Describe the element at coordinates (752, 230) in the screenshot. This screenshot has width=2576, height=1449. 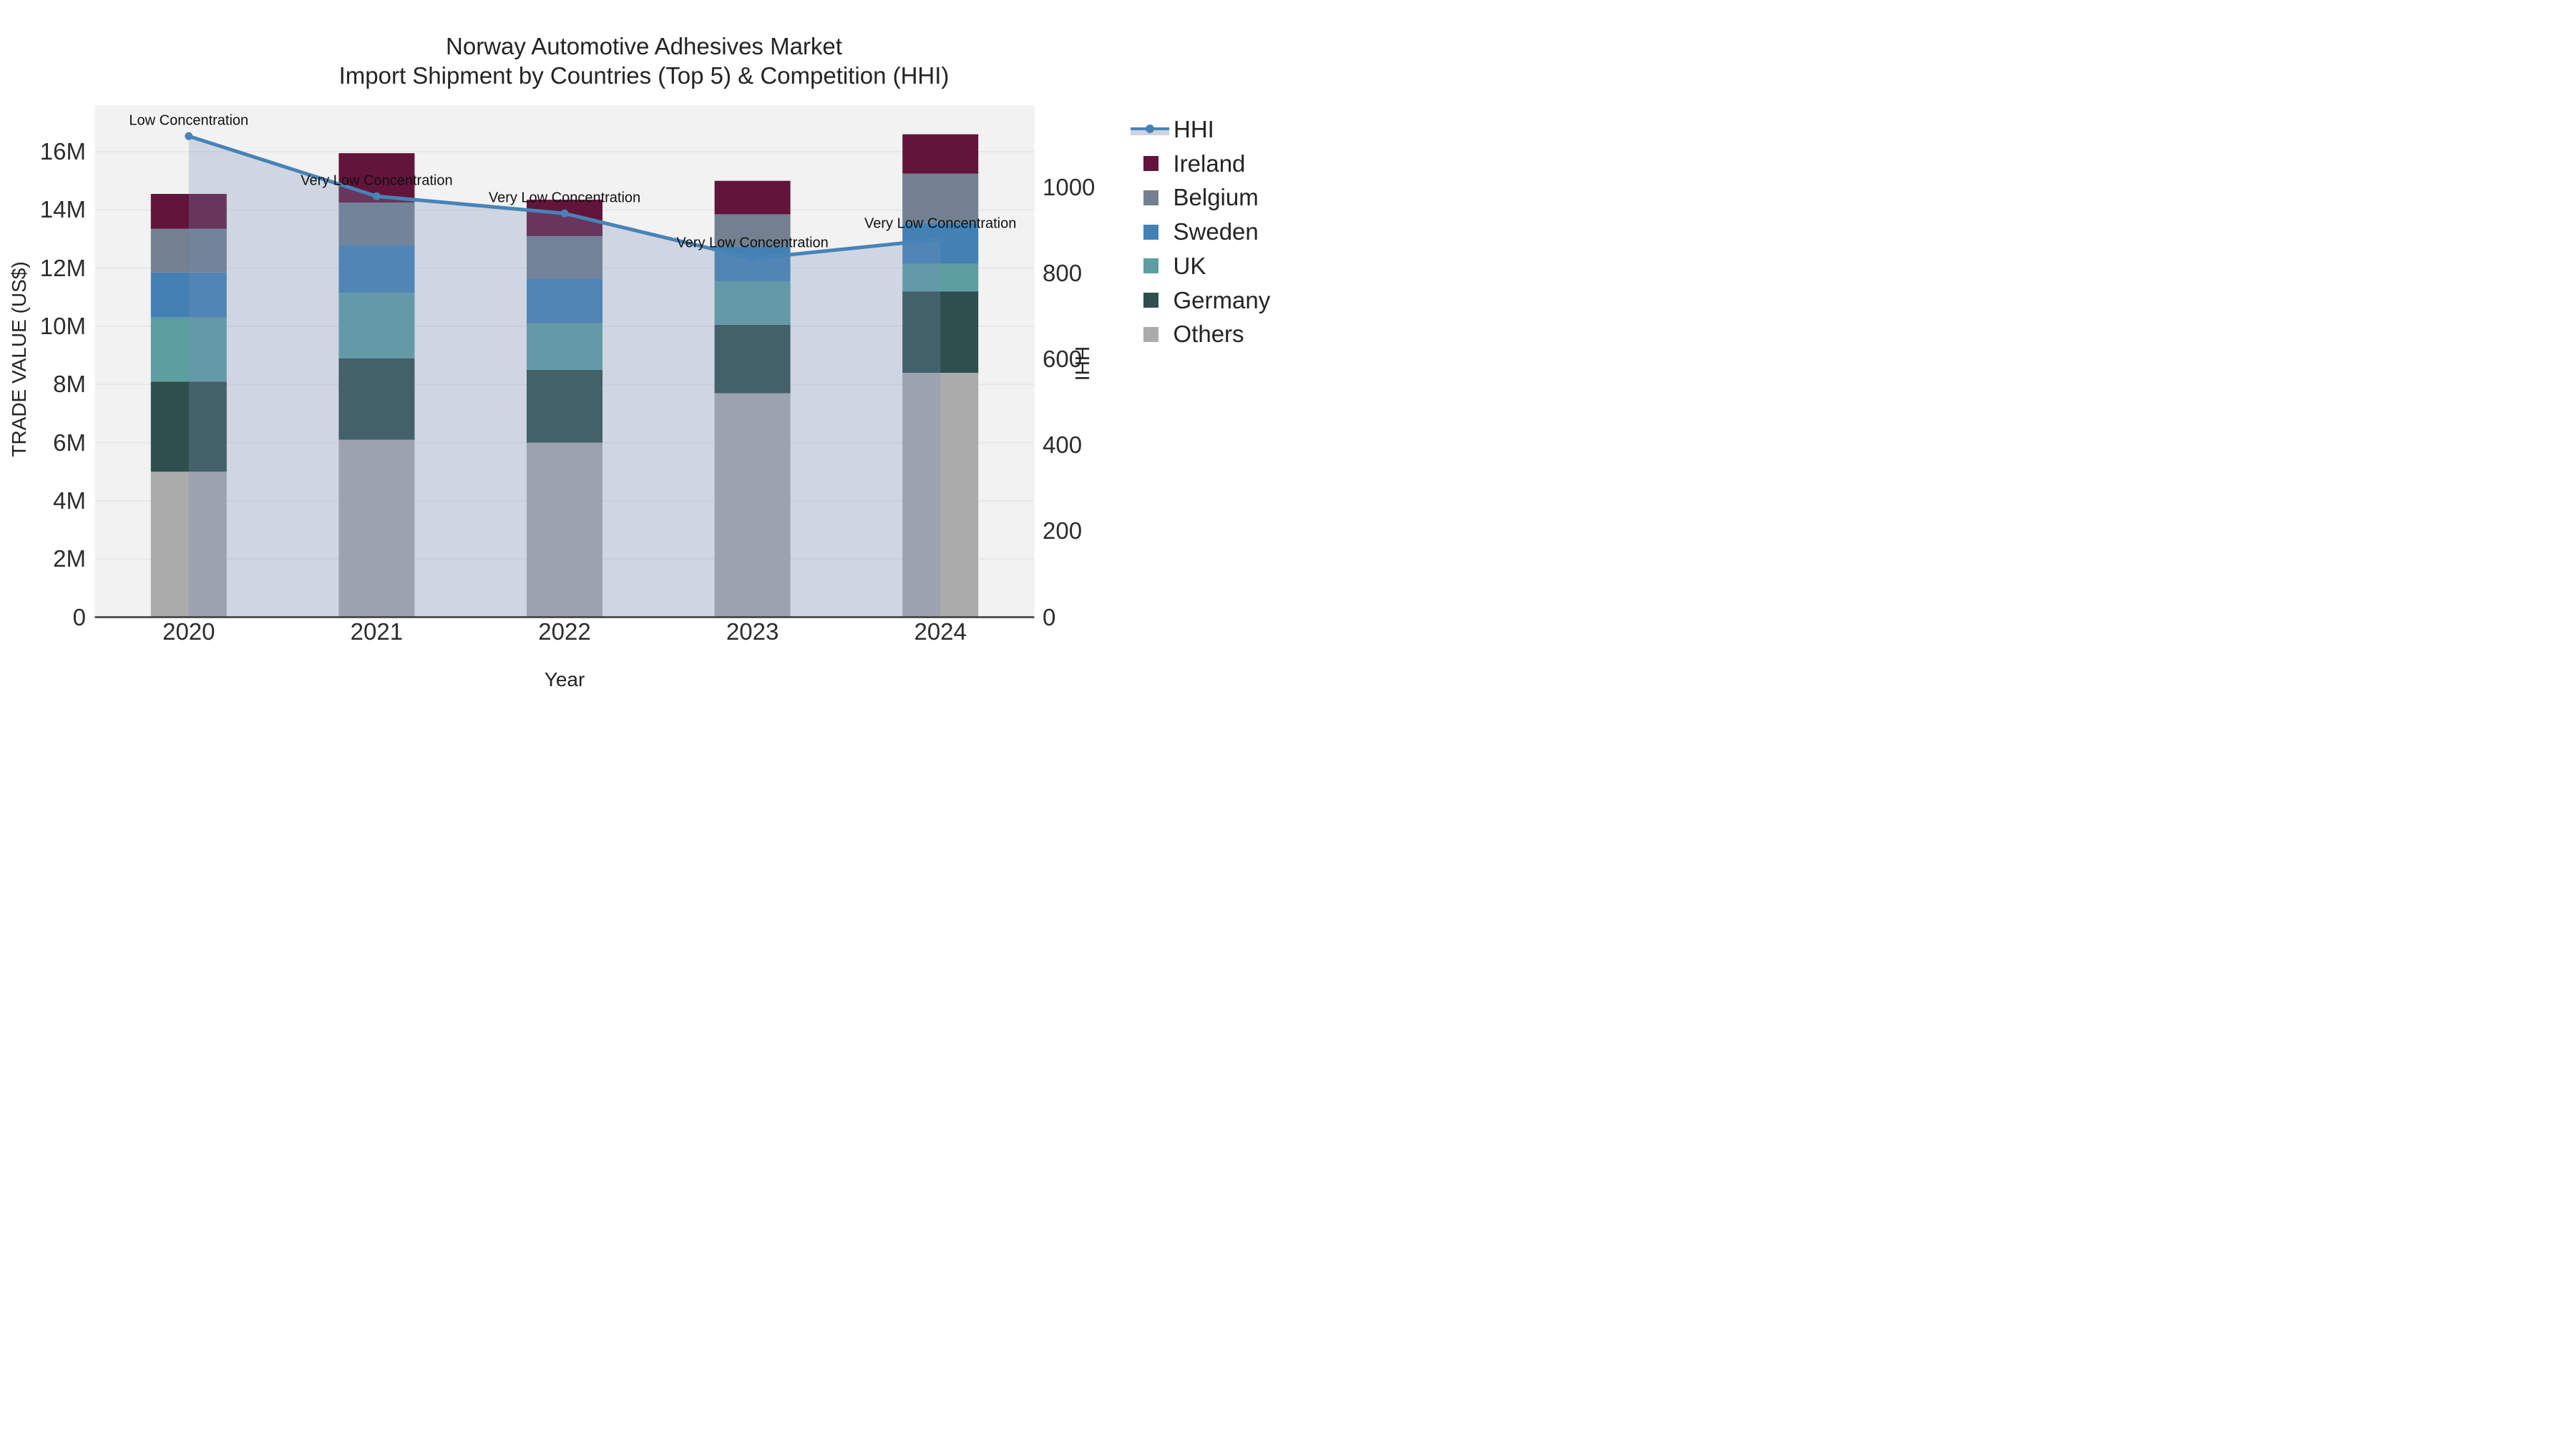
I see `bar-segment-belgium-2023` at that location.